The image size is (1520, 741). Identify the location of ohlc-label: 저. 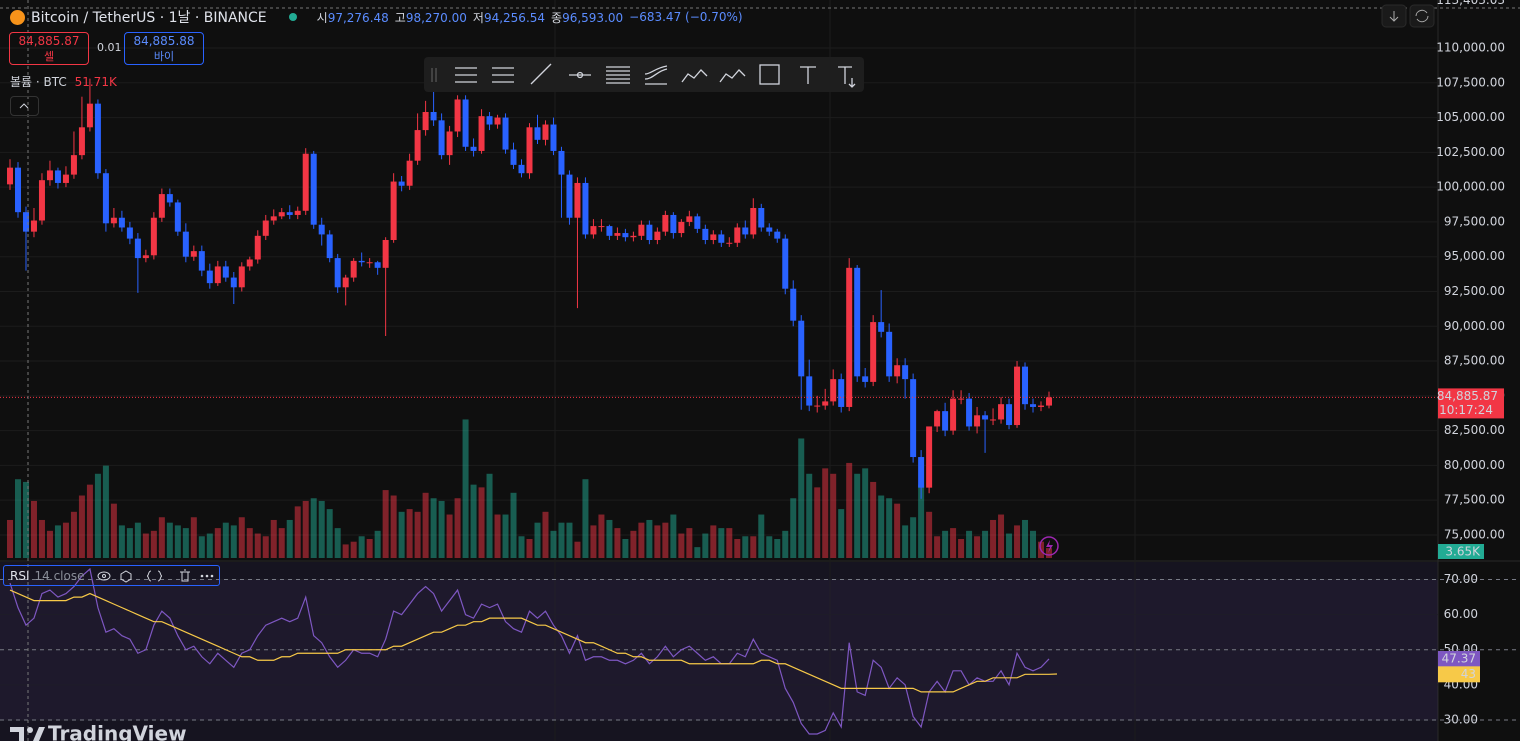
(478, 17).